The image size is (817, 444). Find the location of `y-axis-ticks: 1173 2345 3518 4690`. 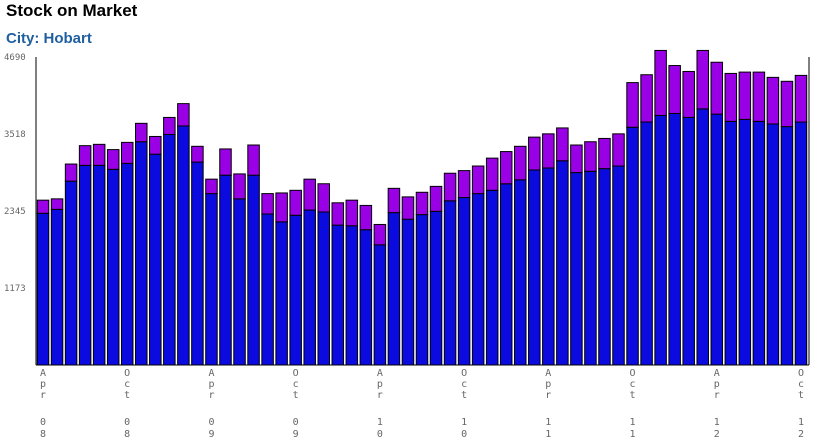

y-axis-ticks: 1173 2345 3518 4690 is located at coordinates (15, 173).